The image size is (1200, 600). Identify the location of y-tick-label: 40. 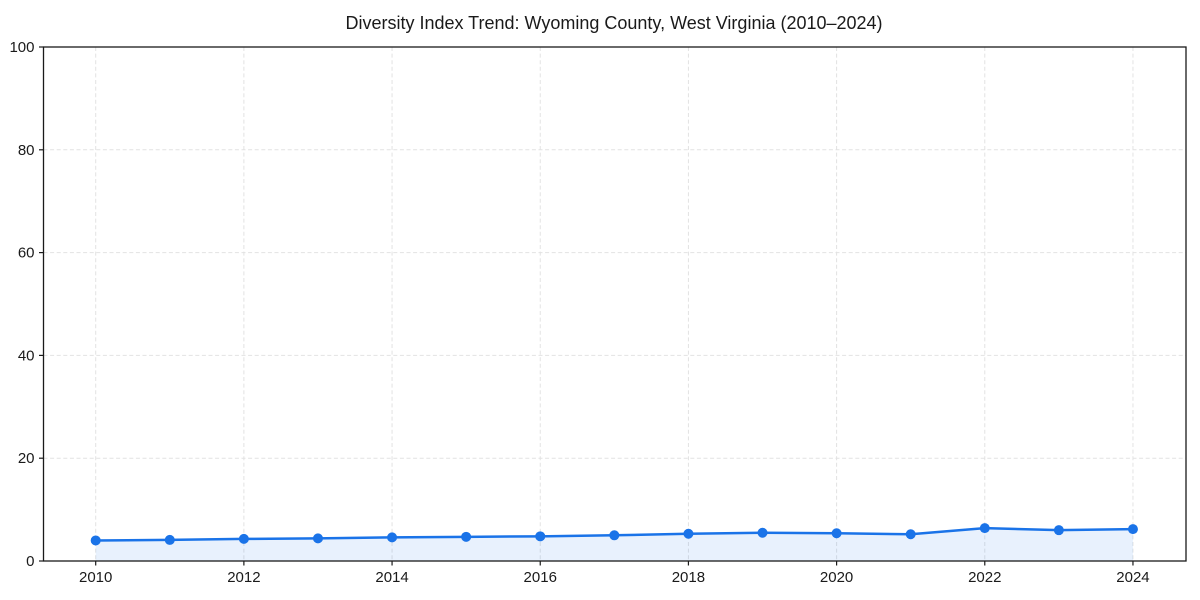
(26, 355).